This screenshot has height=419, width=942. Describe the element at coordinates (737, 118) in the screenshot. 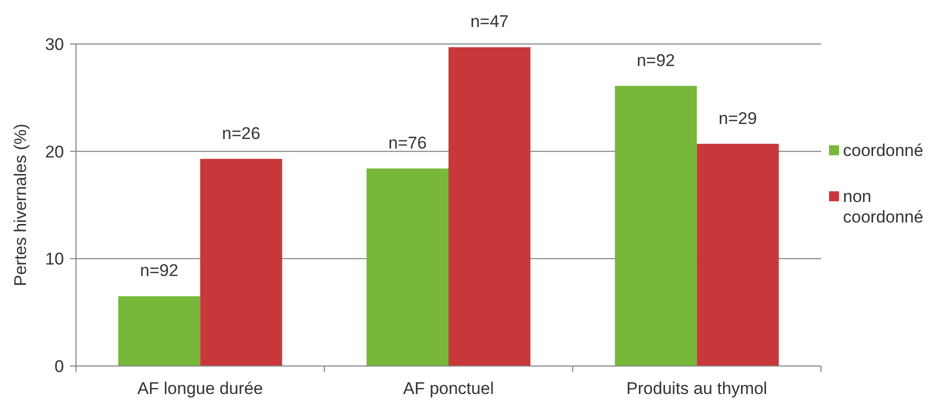

I see `annotation: n=29` at that location.